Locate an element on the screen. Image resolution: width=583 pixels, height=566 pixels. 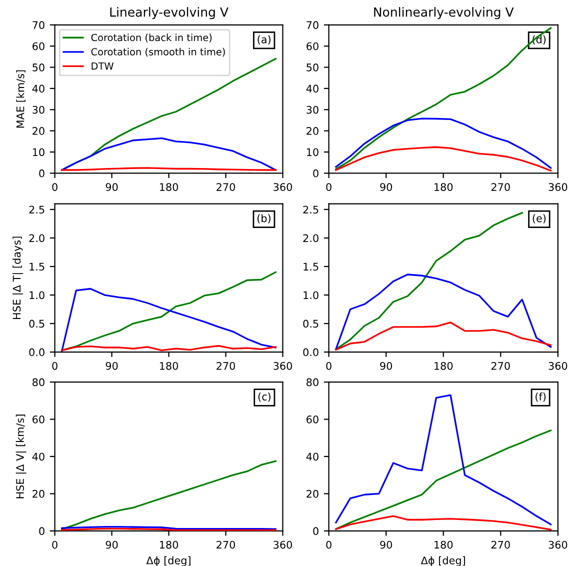
legend-label: Corotation (back in time) is located at coordinates (151, 38).